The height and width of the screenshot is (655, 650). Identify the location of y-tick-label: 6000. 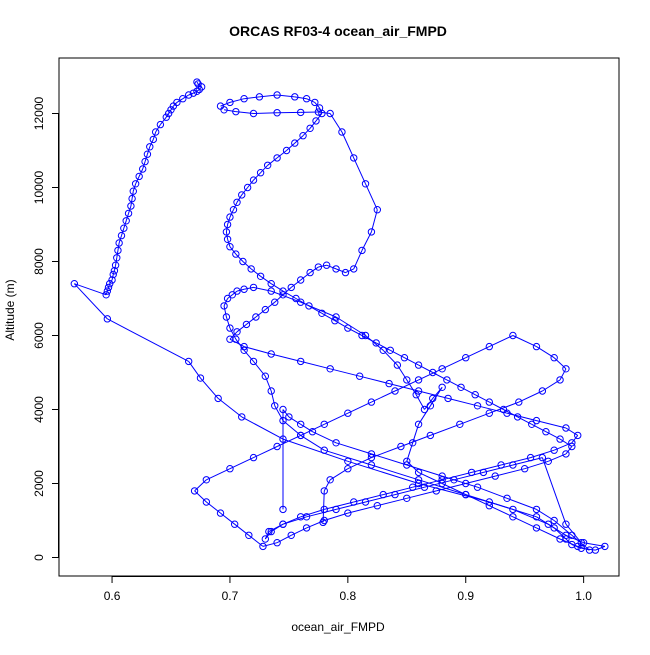
(39, 335).